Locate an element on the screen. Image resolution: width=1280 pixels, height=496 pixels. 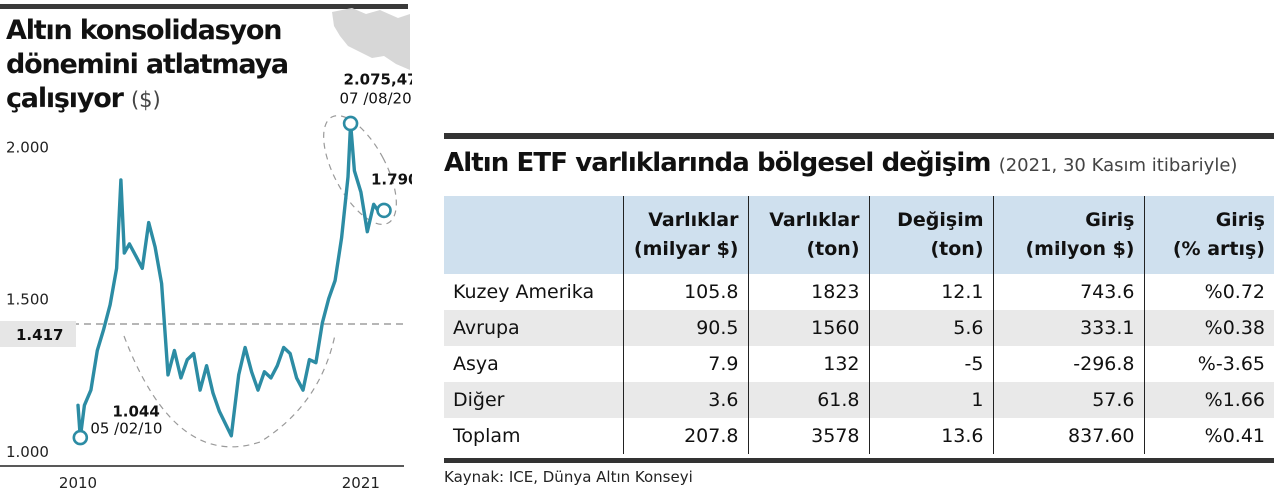
annotation-date: 05 /02/10 is located at coordinates (126, 429).